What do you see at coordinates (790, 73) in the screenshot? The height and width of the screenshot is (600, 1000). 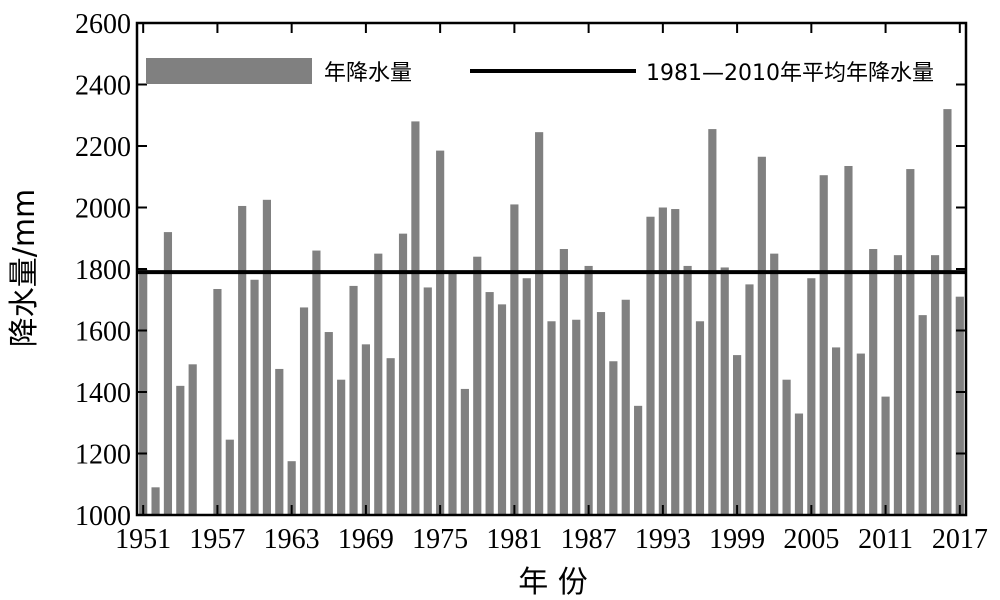 I see `legend-line-label: 1981—2010年平均年降水量` at bounding box center [790, 73].